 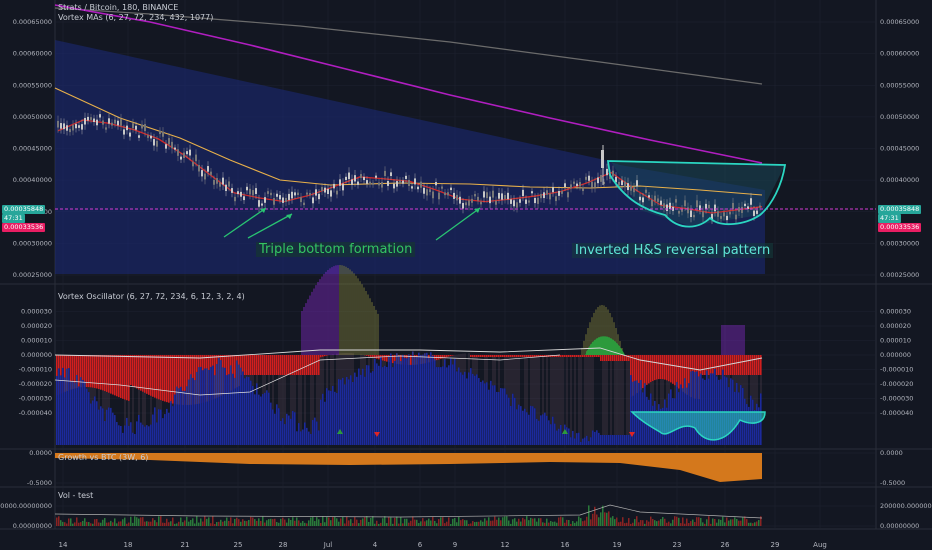 What do you see at coordinates (895, 341) in the screenshot?
I see `osc-y-tick-right: 0.000010` at bounding box center [895, 341].